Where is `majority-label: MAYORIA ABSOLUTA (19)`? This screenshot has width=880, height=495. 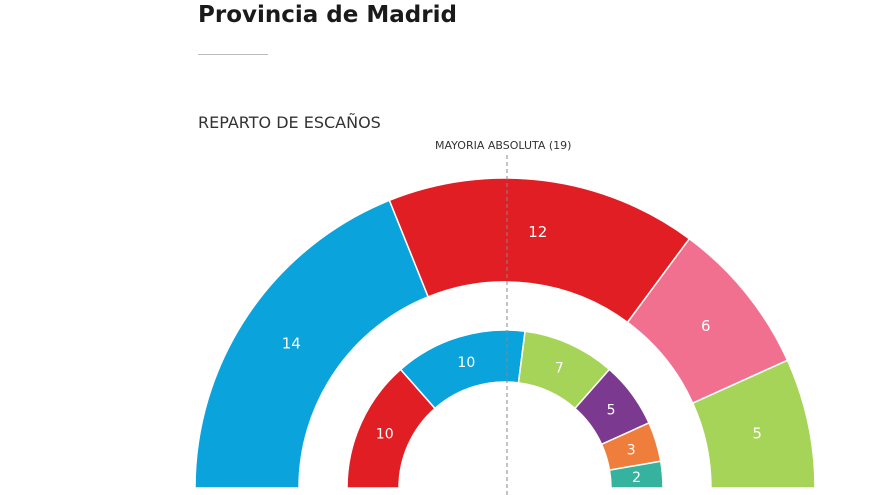
majority-label: MAYORIA ABSOLUTA (19) is located at coordinates (503, 145).